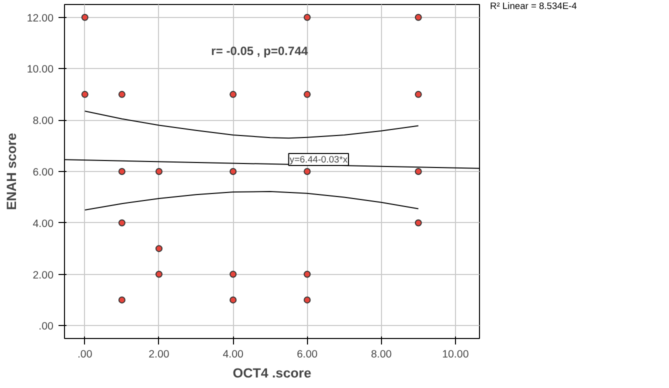 This screenshot has width=669, height=388. Describe the element at coordinates (307, 354) in the screenshot. I see `x-tick-label: 6.00` at that location.